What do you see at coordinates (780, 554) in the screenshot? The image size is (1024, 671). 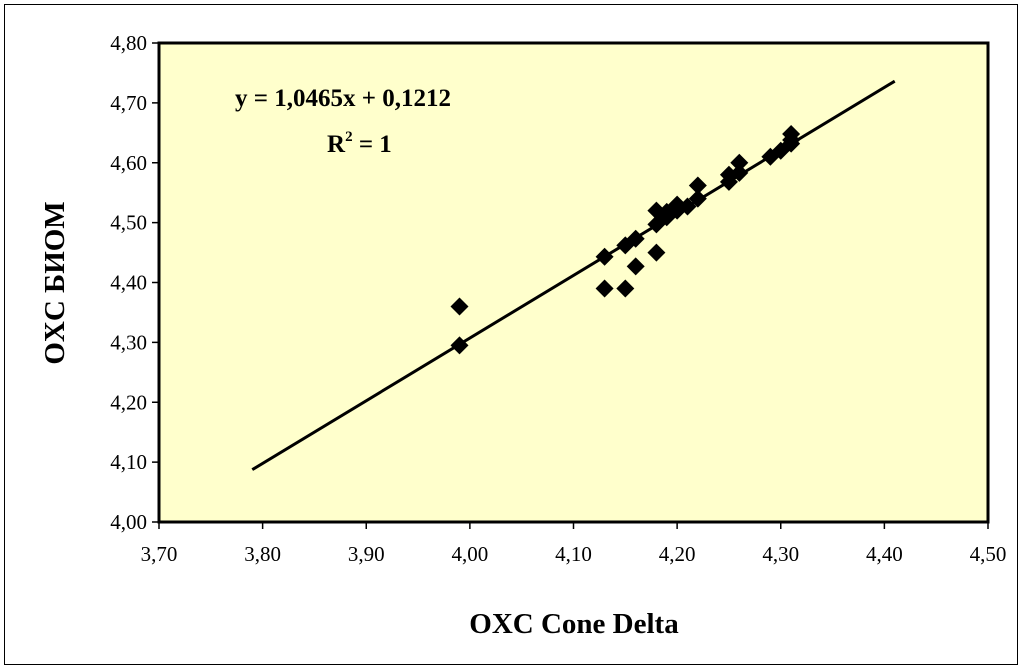 I see `x-tick-label: 4,30` at bounding box center [780, 554].